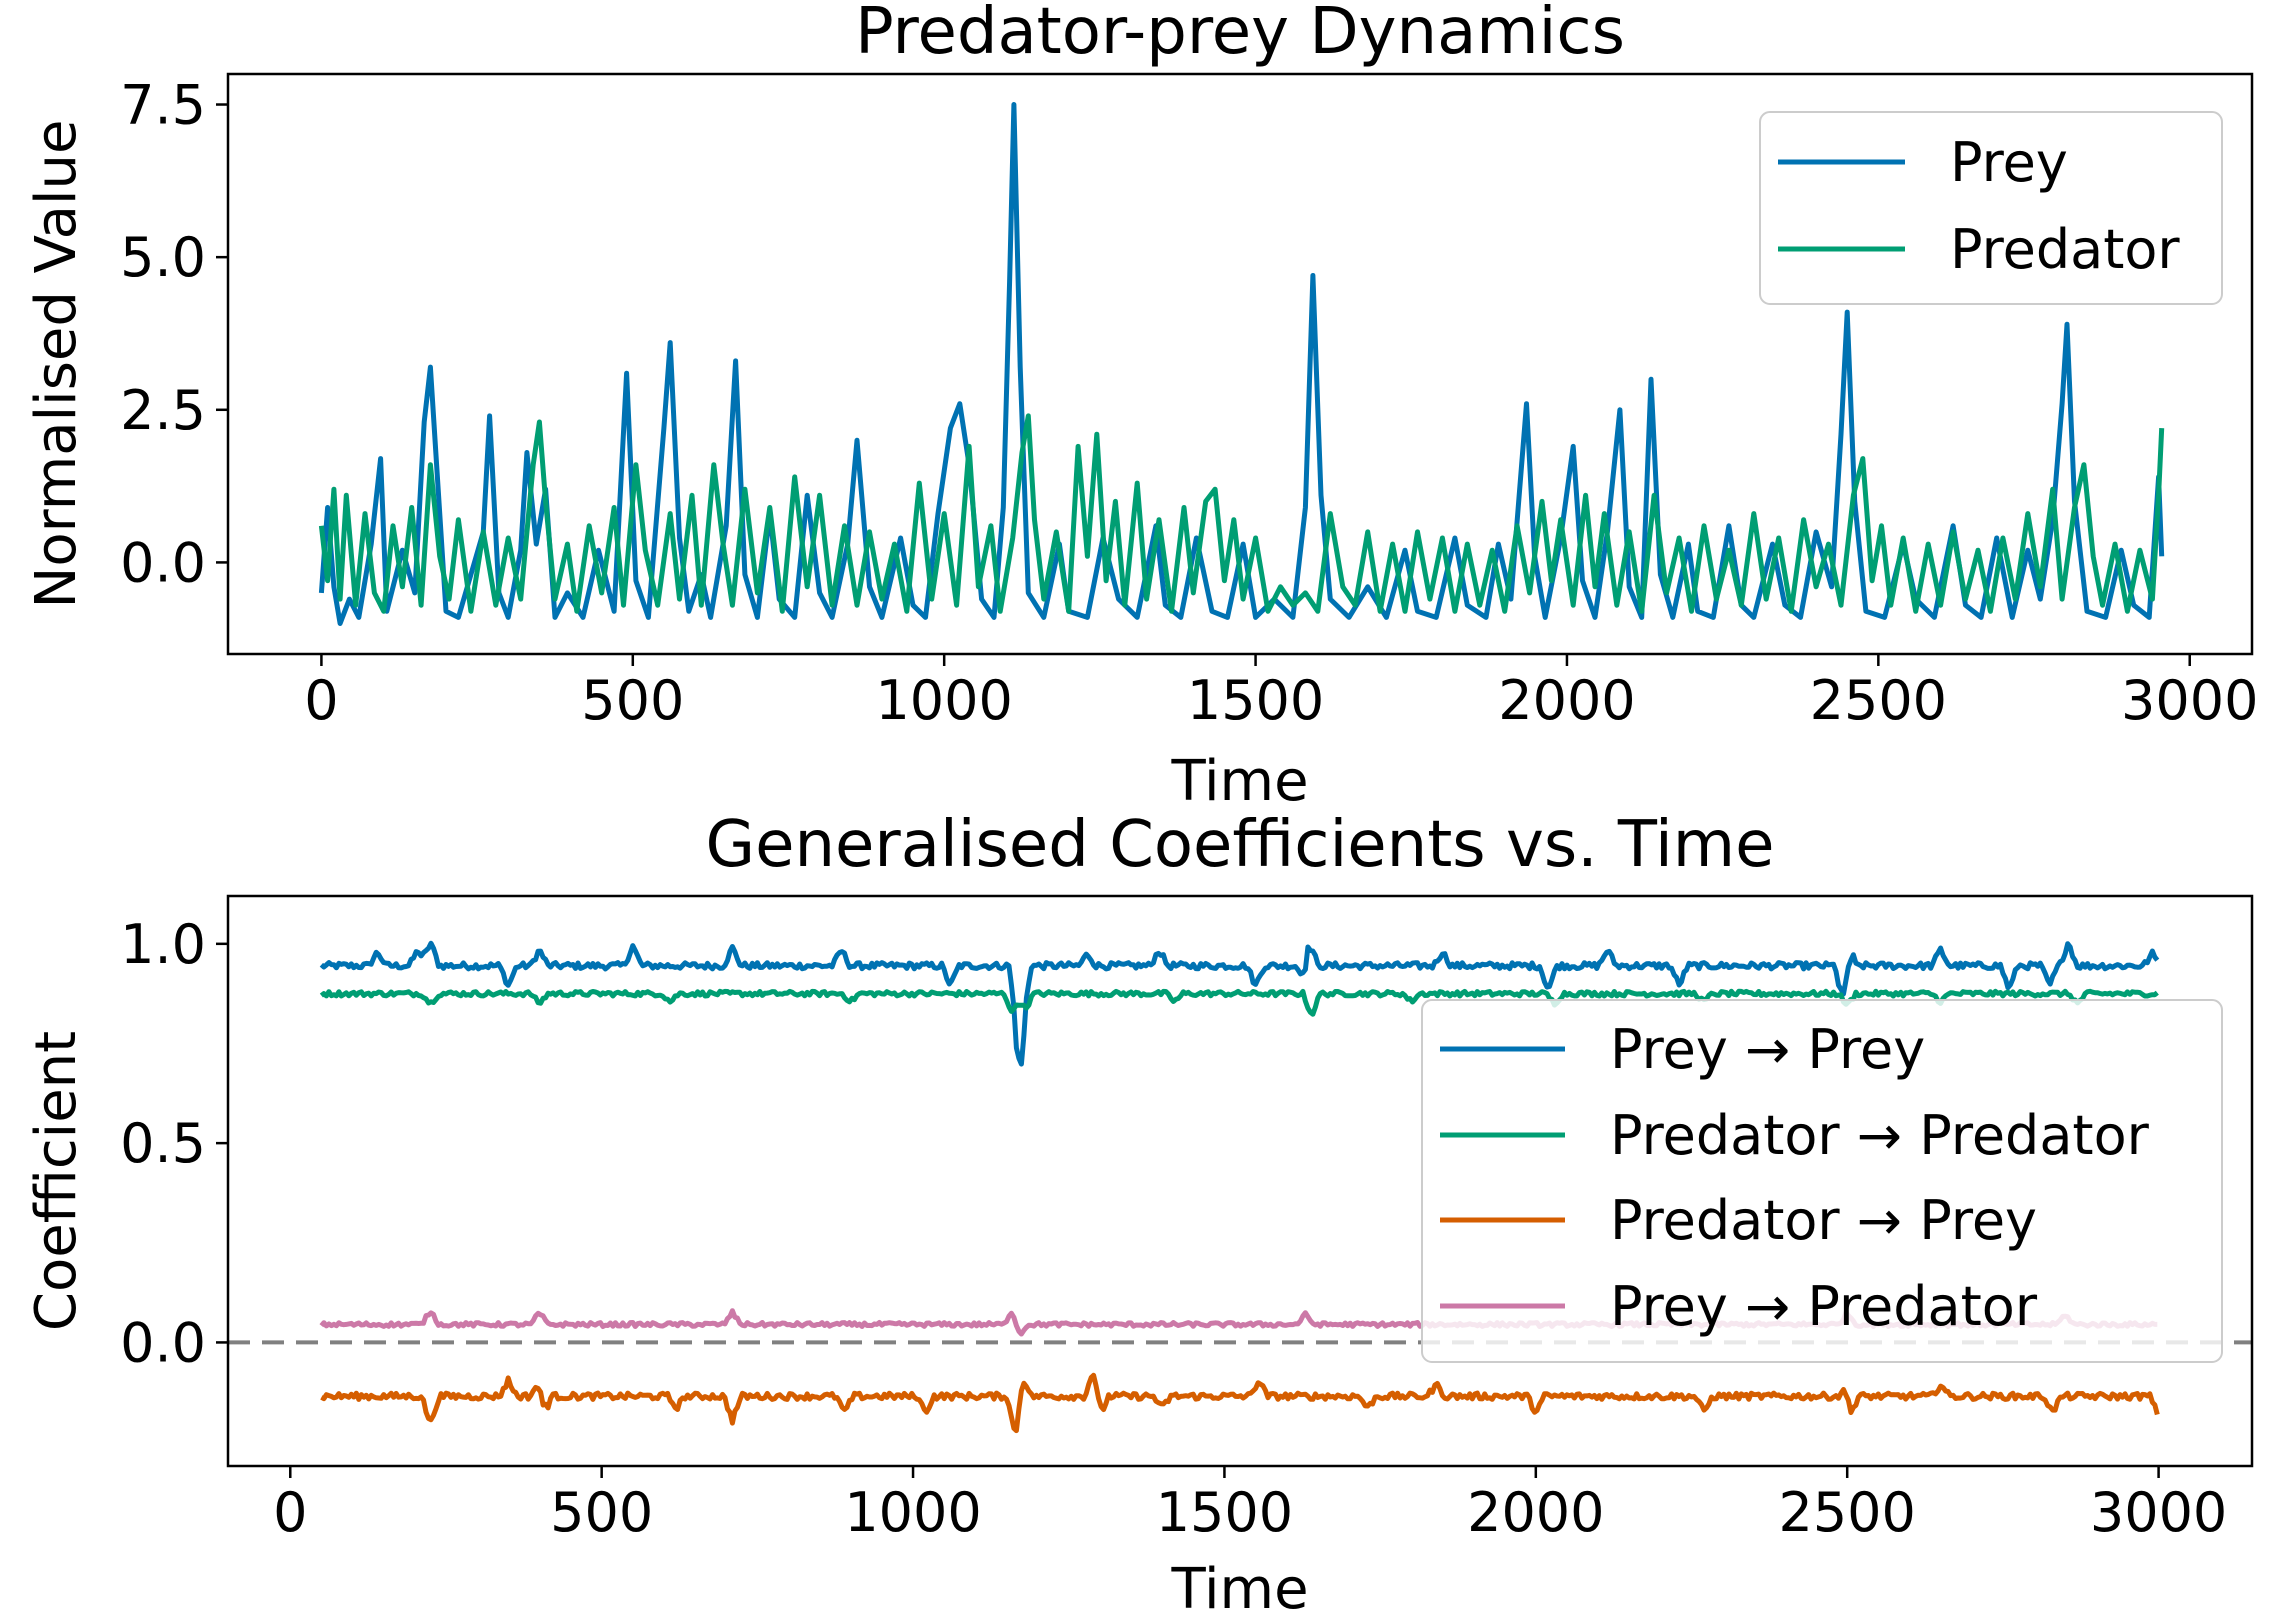 This screenshot has width=2275, height=1617. I want to click on top-chart-x-label: Time, so click(1239, 781).